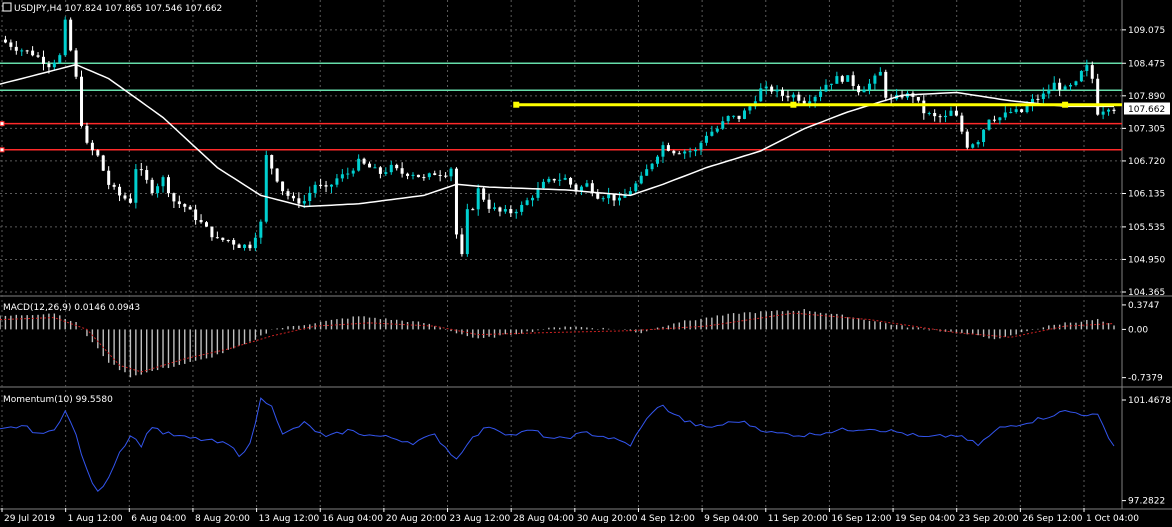 This screenshot has height=527, width=1172. What do you see at coordinates (1146, 260) in the screenshot?
I see `price-tick-label: 104.950` at bounding box center [1146, 260].